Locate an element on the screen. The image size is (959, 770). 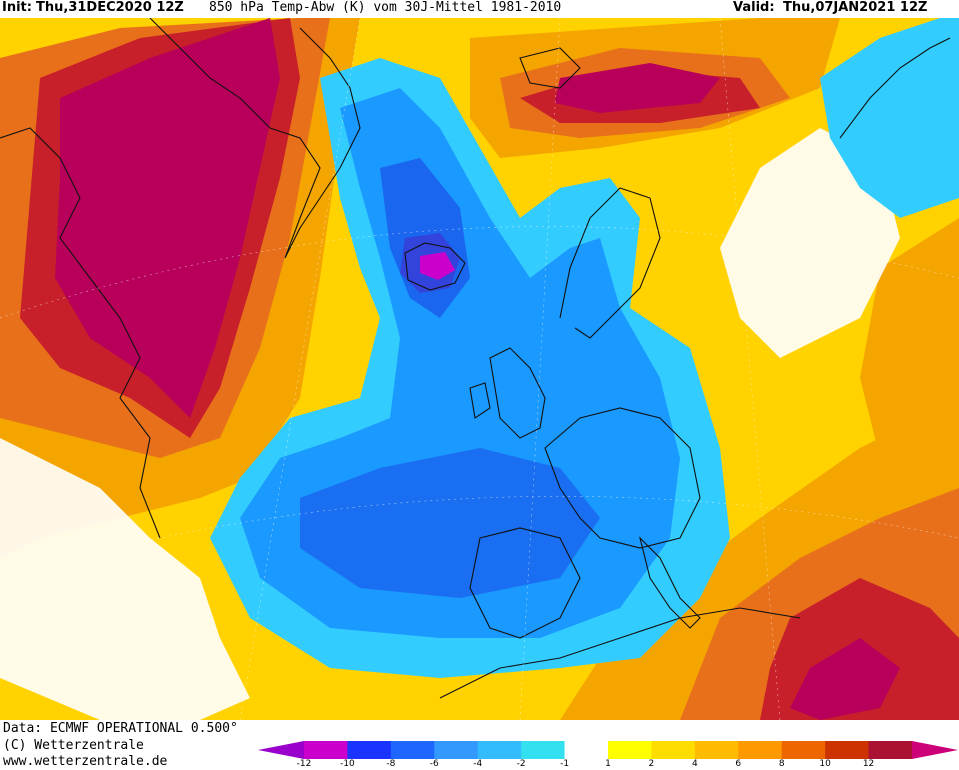
coastline-british-isles is located at coordinates (507, 393).